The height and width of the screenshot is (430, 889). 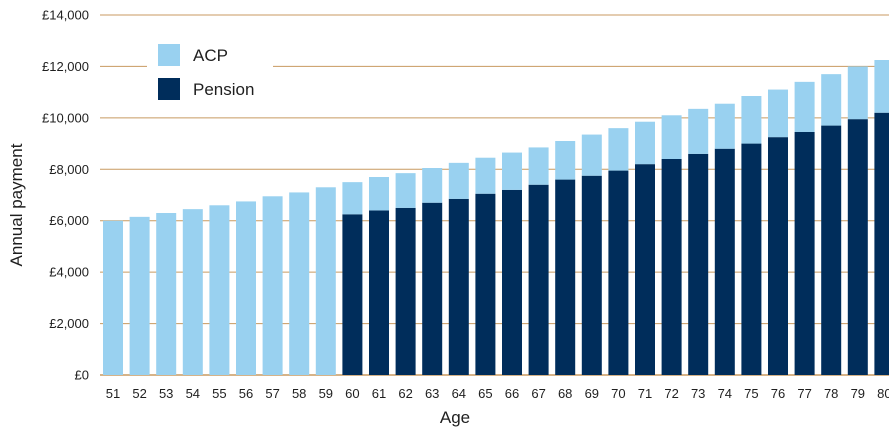 What do you see at coordinates (352, 393) in the screenshot?
I see `x-tick-label: 60` at bounding box center [352, 393].